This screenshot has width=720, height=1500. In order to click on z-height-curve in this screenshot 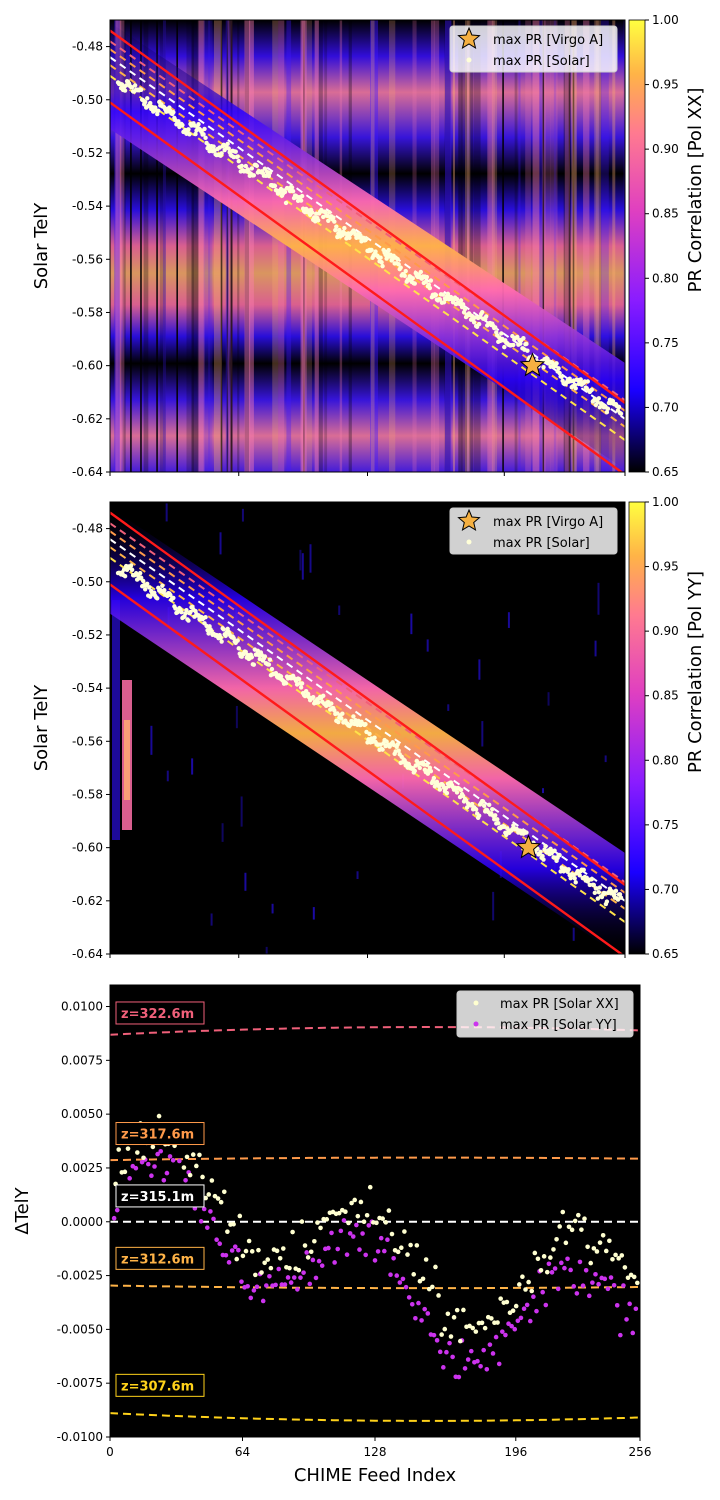, I will do `click(375, 1030)`.